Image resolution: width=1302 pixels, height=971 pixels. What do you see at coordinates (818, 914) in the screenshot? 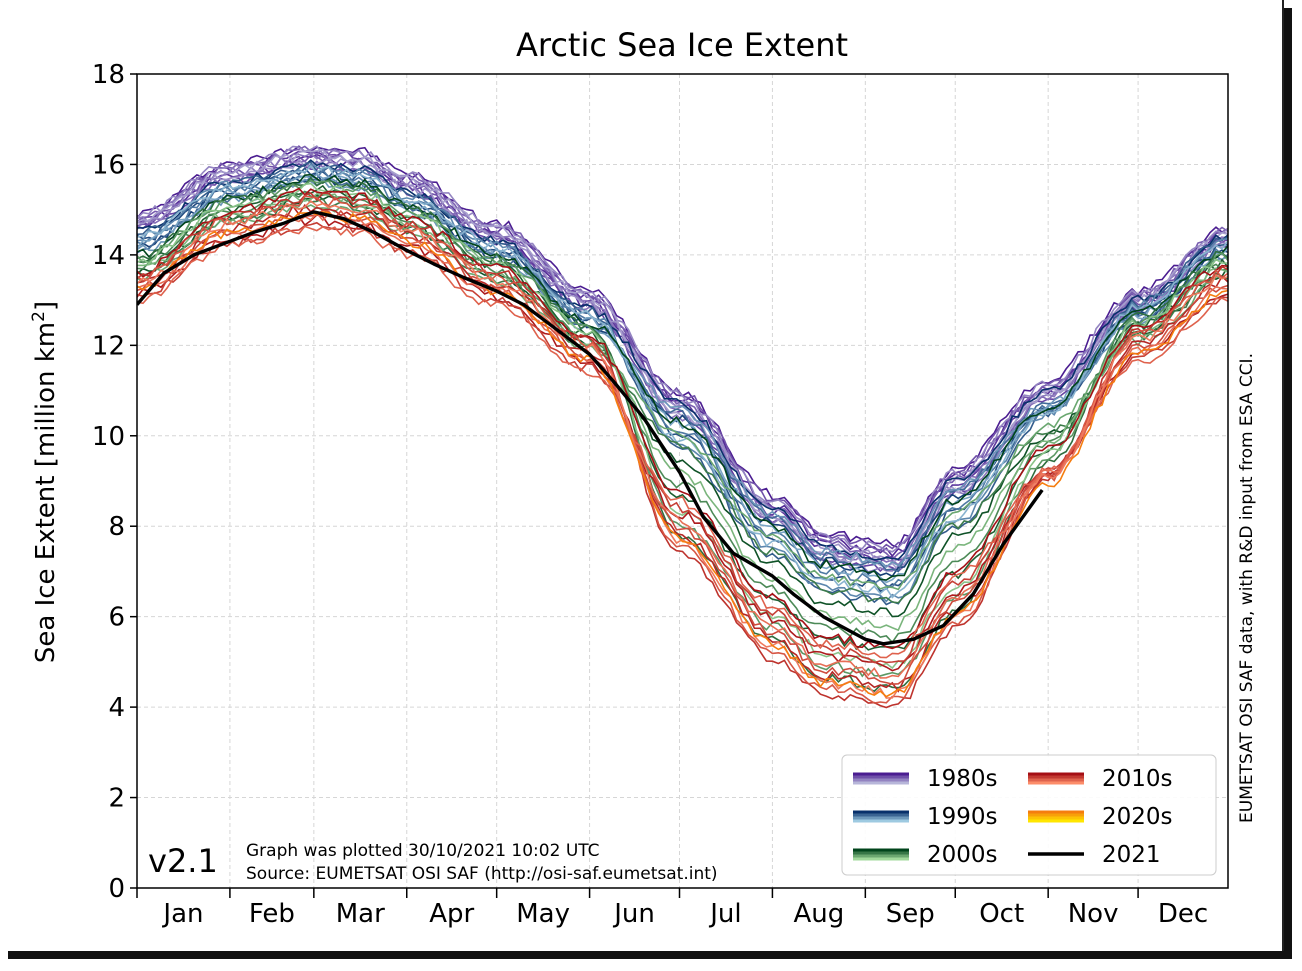
I see `x-tick-label-aug: Aug` at bounding box center [818, 914].